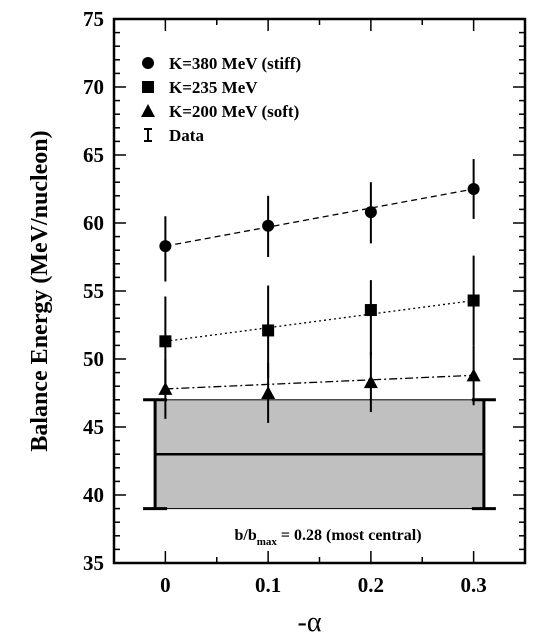 This screenshot has height=639, width=542. What do you see at coordinates (213, 87) in the screenshot?
I see `legend-label: K=235 MeV` at bounding box center [213, 87].